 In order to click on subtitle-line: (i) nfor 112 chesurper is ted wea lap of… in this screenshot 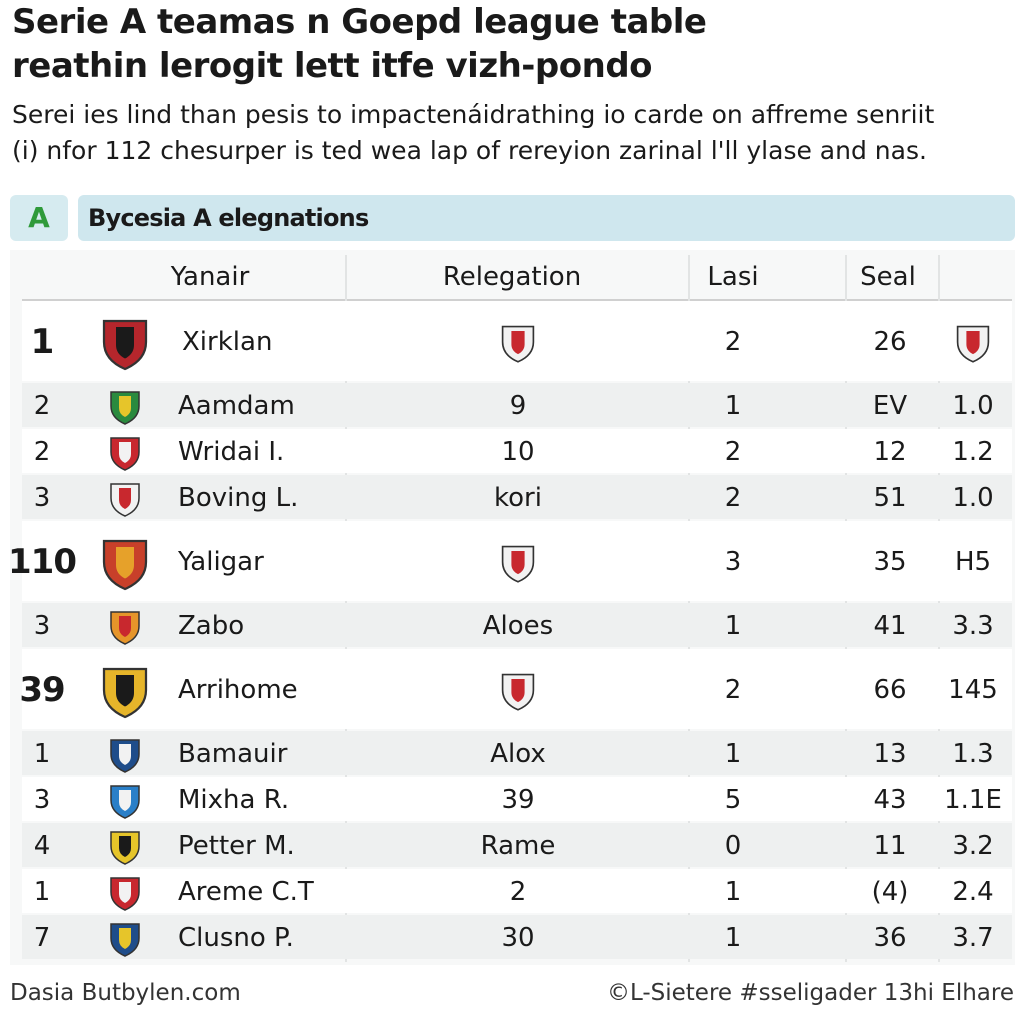, I will do `click(469, 150)`.